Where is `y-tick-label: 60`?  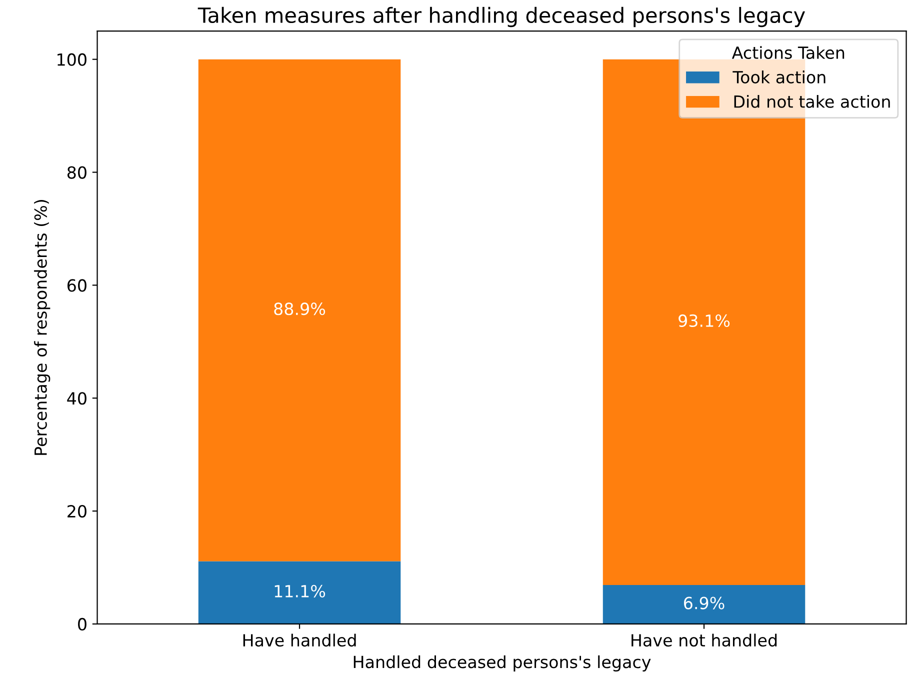 y-tick-label: 60 is located at coordinates (76, 285).